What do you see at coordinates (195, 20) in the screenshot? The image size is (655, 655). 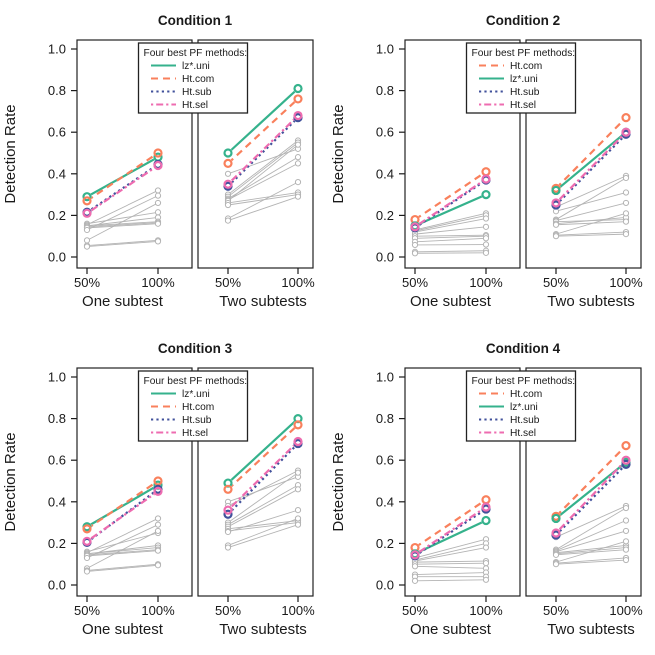 I see `chart-title: Condition 1` at bounding box center [195, 20].